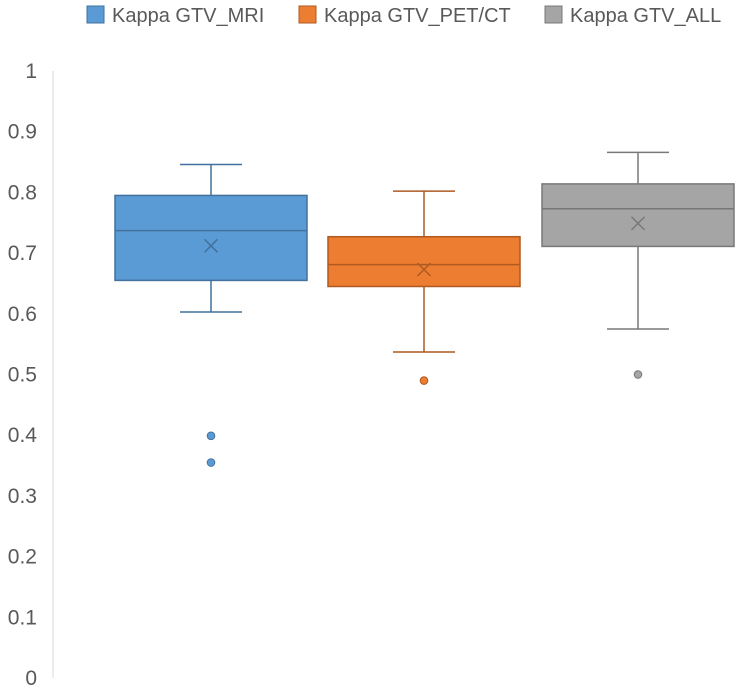 This screenshot has height=693, width=744. What do you see at coordinates (22, 617) in the screenshot?
I see `y-tick-label: 0.1` at bounding box center [22, 617].